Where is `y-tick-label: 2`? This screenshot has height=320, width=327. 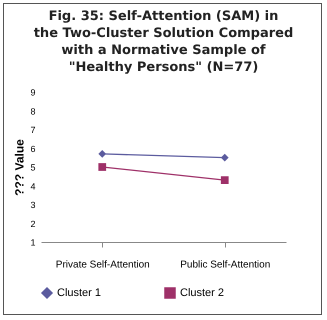 y-tick-label: 2 is located at coordinates (33, 223).